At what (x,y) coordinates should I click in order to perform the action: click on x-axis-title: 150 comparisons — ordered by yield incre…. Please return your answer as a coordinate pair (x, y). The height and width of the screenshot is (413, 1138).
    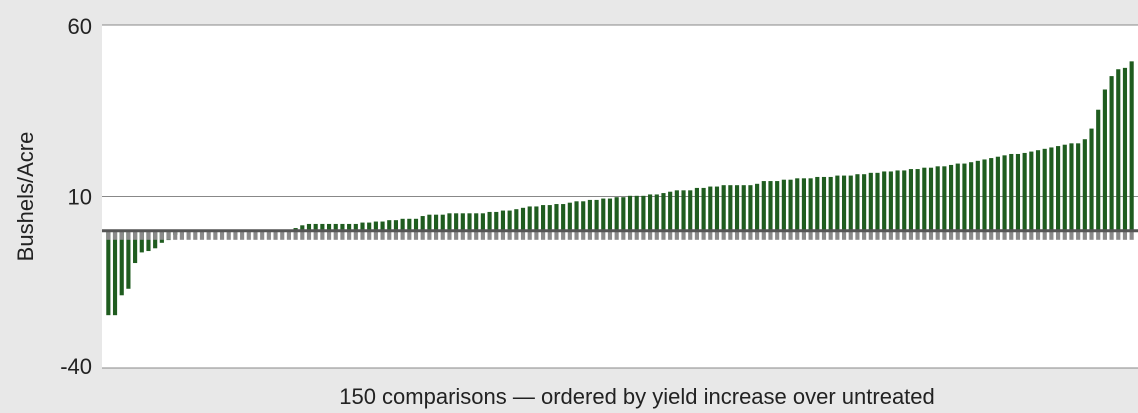
    Looking at the image, I should click on (637, 396).